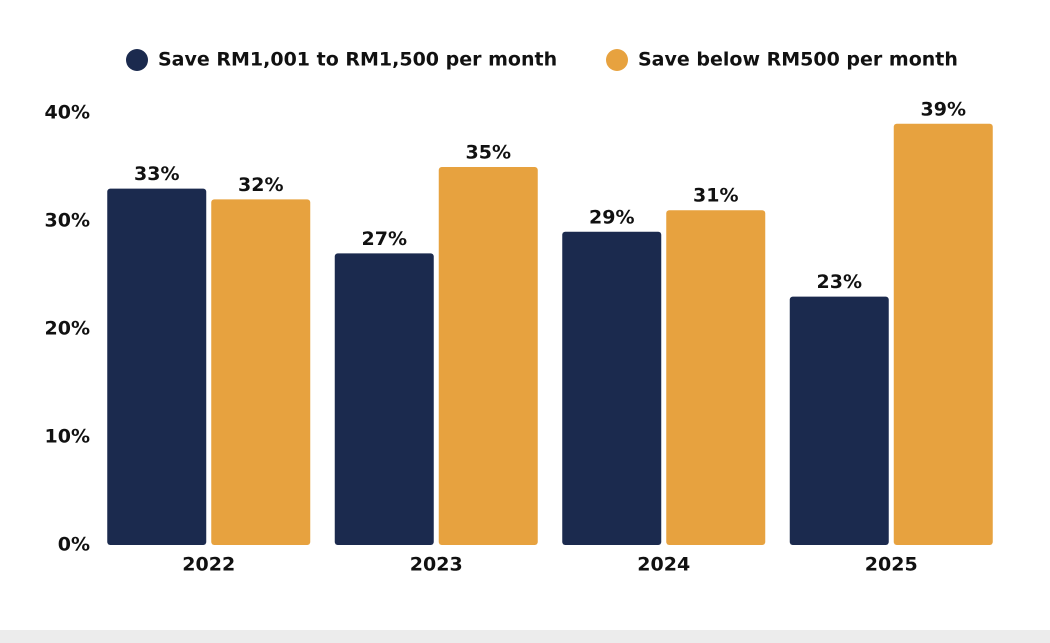 The image size is (1050, 643). Describe the element at coordinates (798, 60) in the screenshot. I see `legend-label: Save below RM500 per month` at that location.